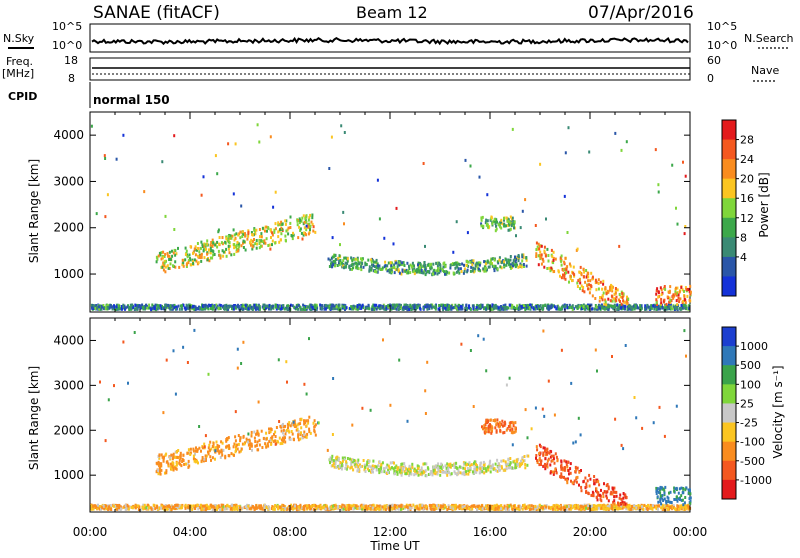  I want to click on noise-strip: N.Sky 10^5 10^0 10^5 10^0 N.Search, so click(398, 36).